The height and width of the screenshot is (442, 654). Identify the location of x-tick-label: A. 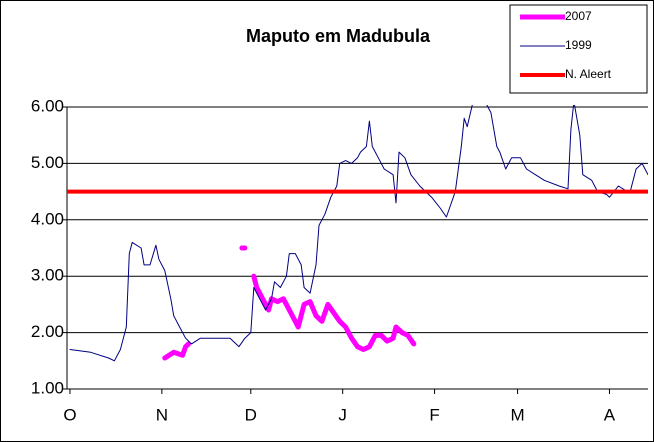
(610, 414).